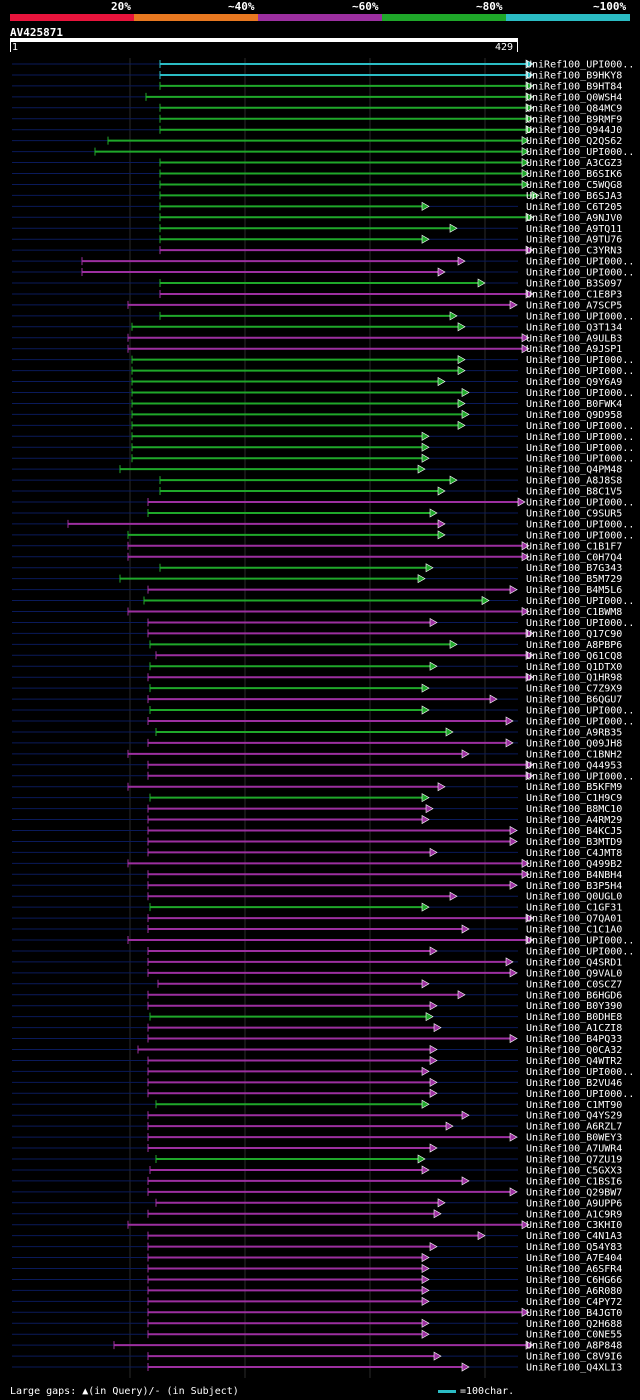  I want to click on hit-label: UniRef100_Q7ZU19, so click(574, 1160).